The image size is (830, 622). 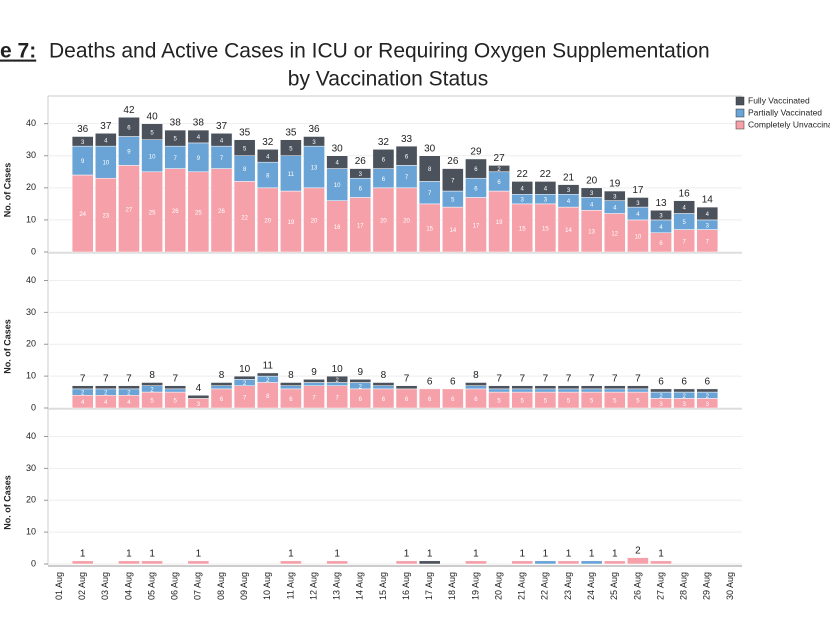 I want to click on x-tick-label: 26 Aug, so click(x=637, y=586).